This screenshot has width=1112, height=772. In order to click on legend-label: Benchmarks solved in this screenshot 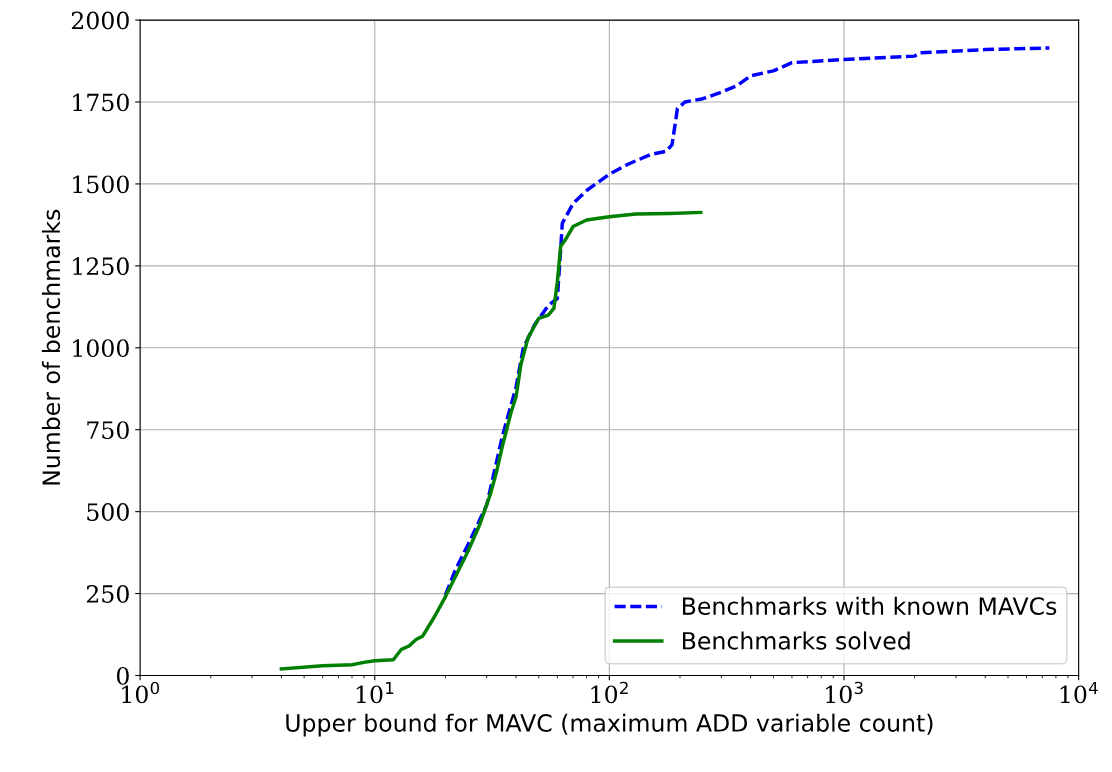, I will do `click(796, 640)`.